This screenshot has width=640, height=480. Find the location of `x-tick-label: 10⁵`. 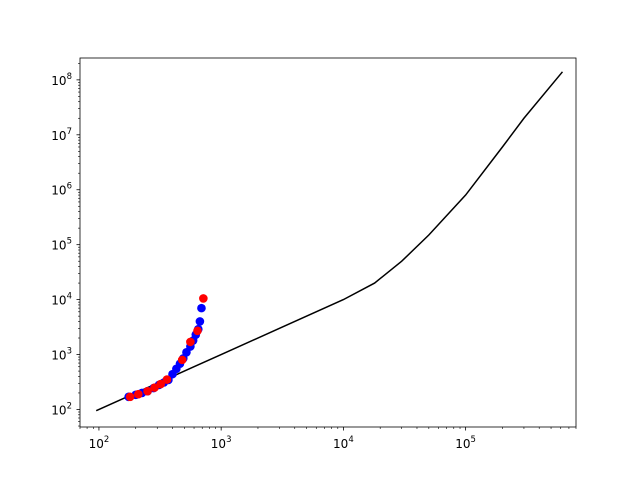

x-tick-label: 10⁵ is located at coordinates (465, 443).